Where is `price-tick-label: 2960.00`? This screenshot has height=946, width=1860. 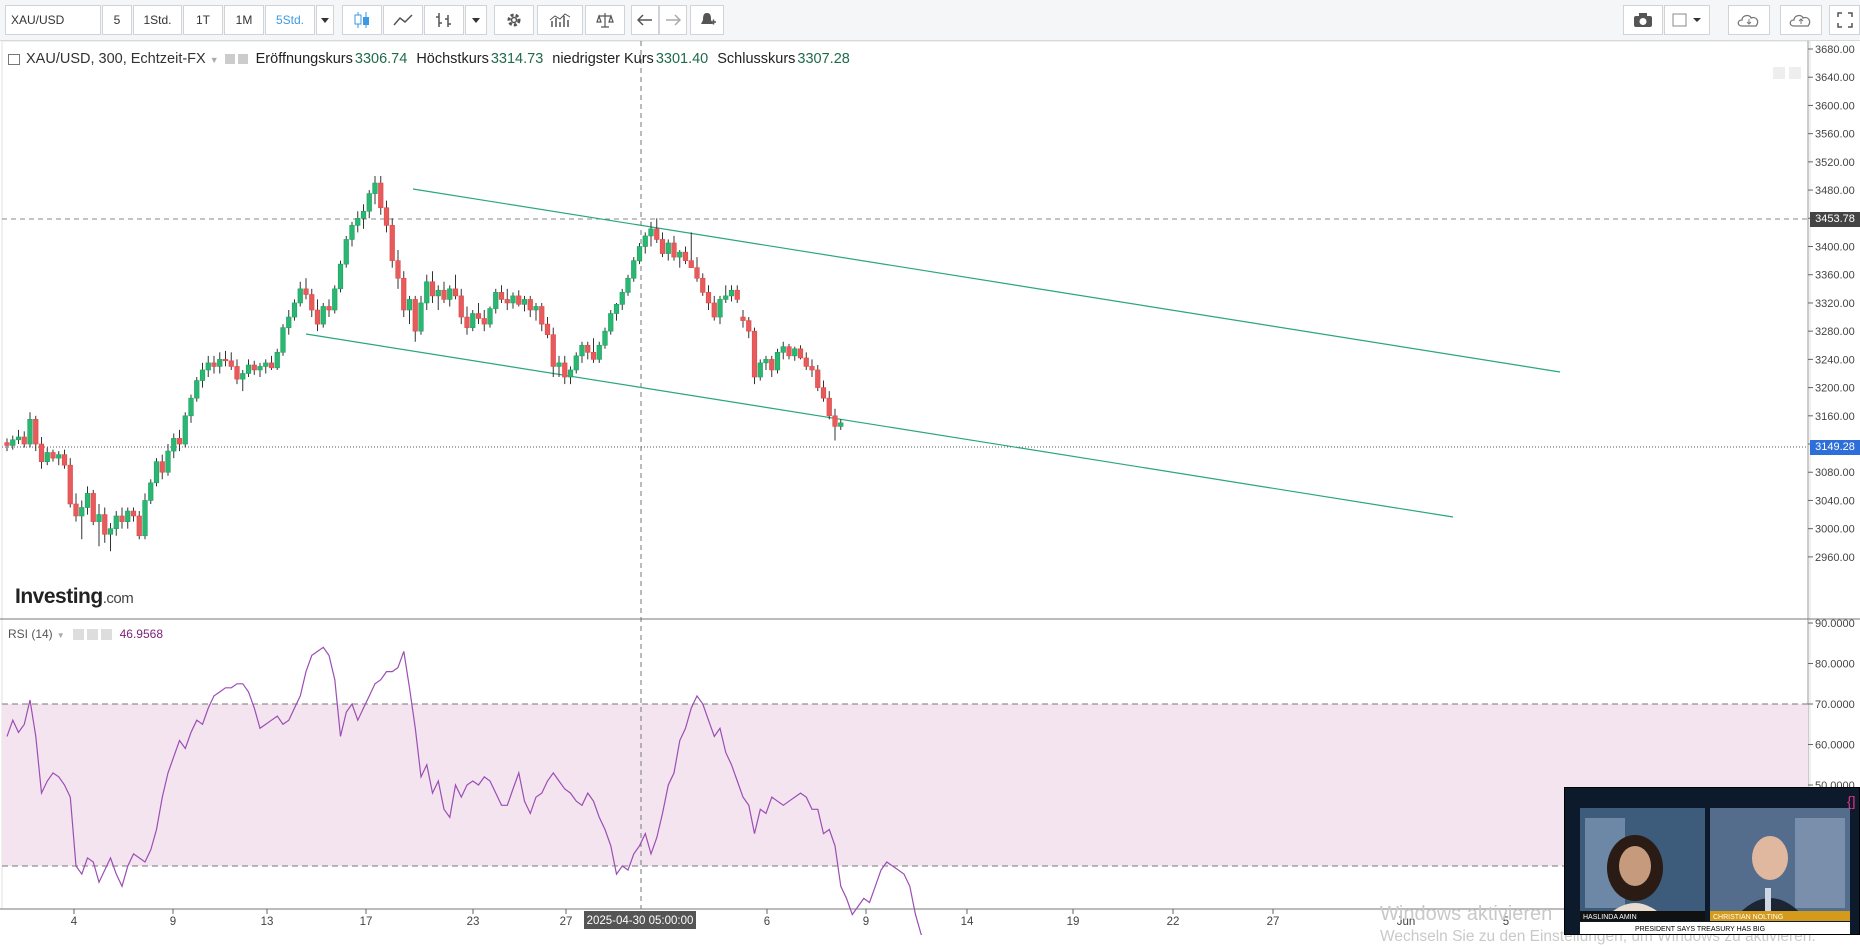
price-tick-label: 2960.00 is located at coordinates (1835, 558).